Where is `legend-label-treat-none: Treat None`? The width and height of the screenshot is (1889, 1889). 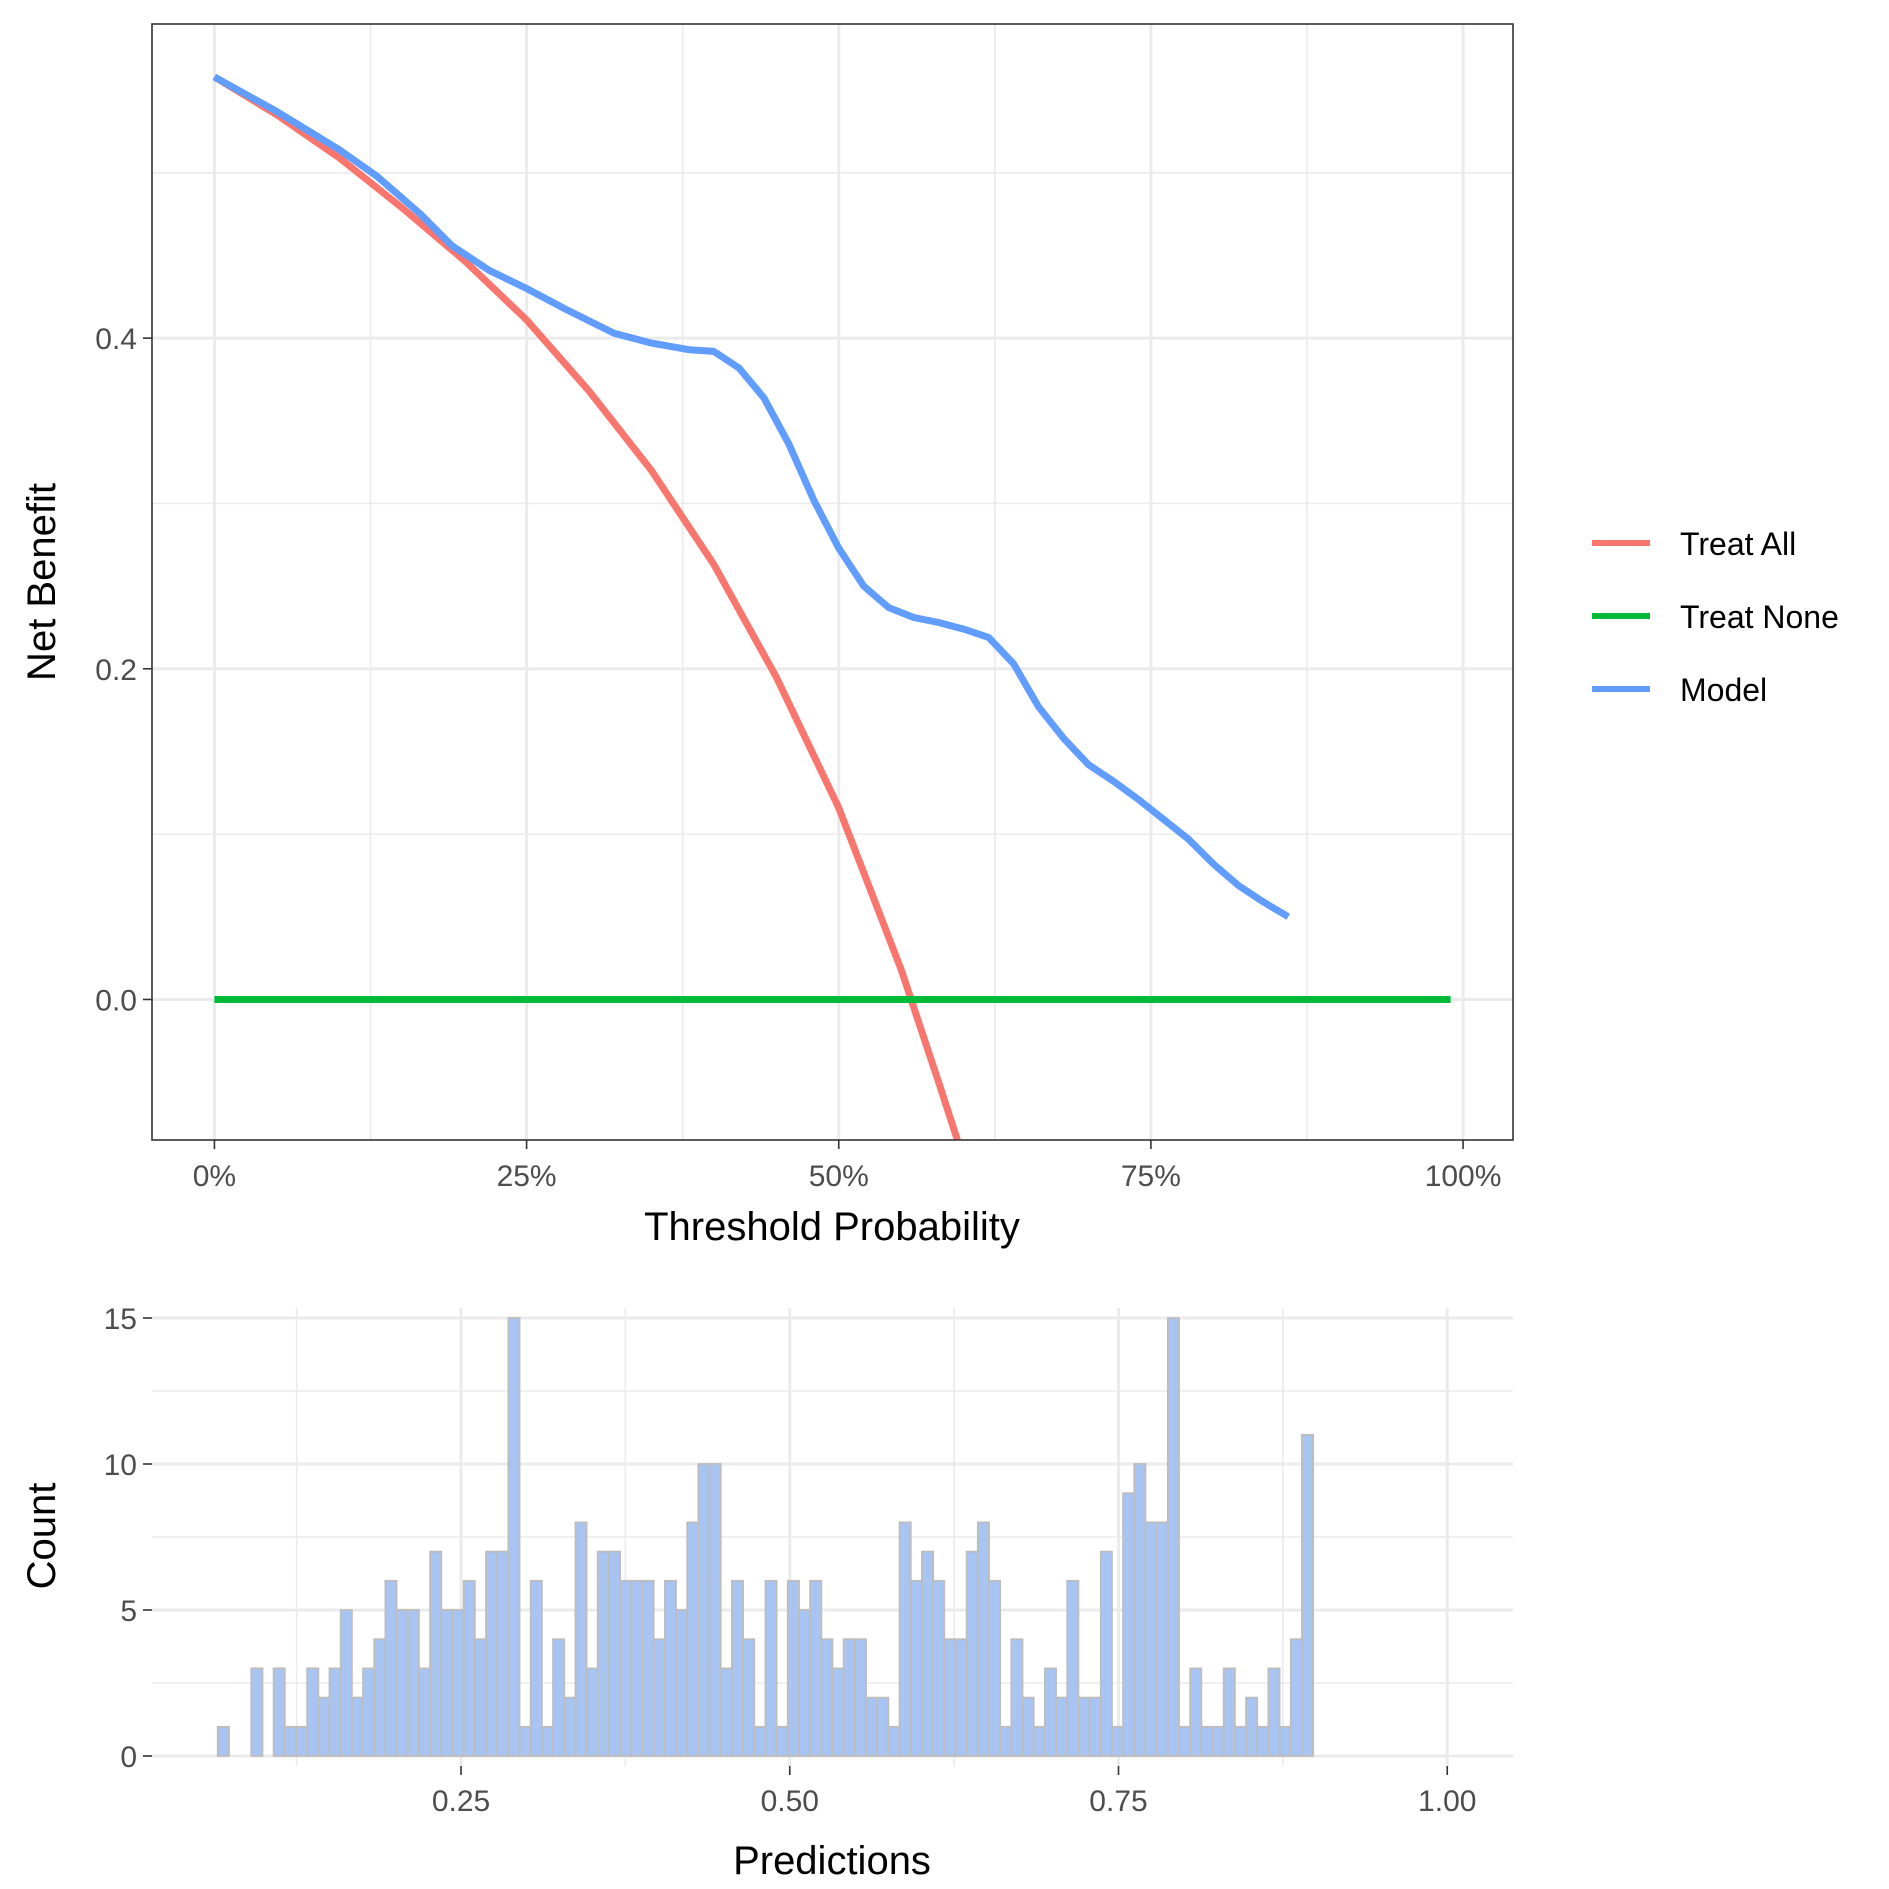 legend-label-treat-none: Treat None is located at coordinates (1759, 617).